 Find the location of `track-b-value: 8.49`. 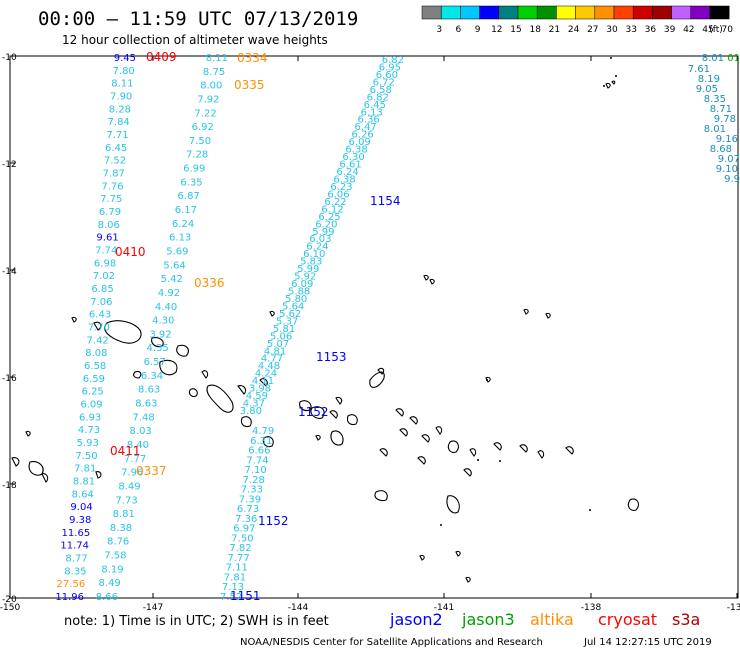

track-b-value: 8.49 is located at coordinates (110, 583).